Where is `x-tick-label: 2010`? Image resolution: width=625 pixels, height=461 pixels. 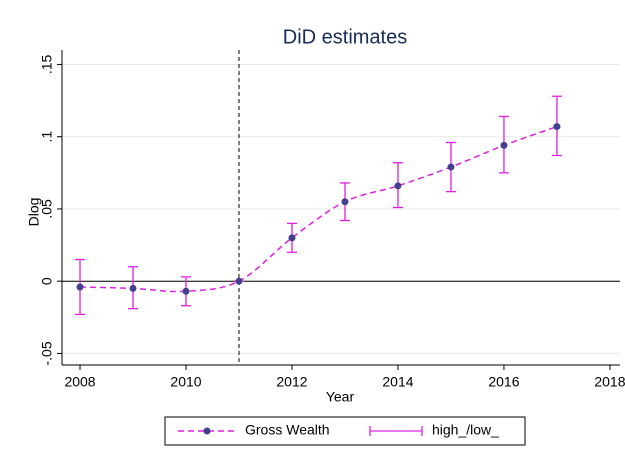
x-tick-label: 2010 is located at coordinates (185, 382).